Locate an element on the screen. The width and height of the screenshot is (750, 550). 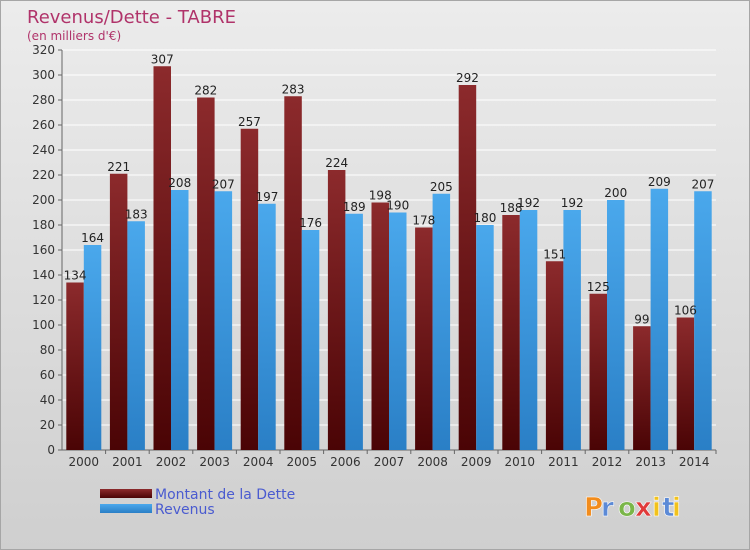
x-tick-label: 2005 is located at coordinates (302, 462).